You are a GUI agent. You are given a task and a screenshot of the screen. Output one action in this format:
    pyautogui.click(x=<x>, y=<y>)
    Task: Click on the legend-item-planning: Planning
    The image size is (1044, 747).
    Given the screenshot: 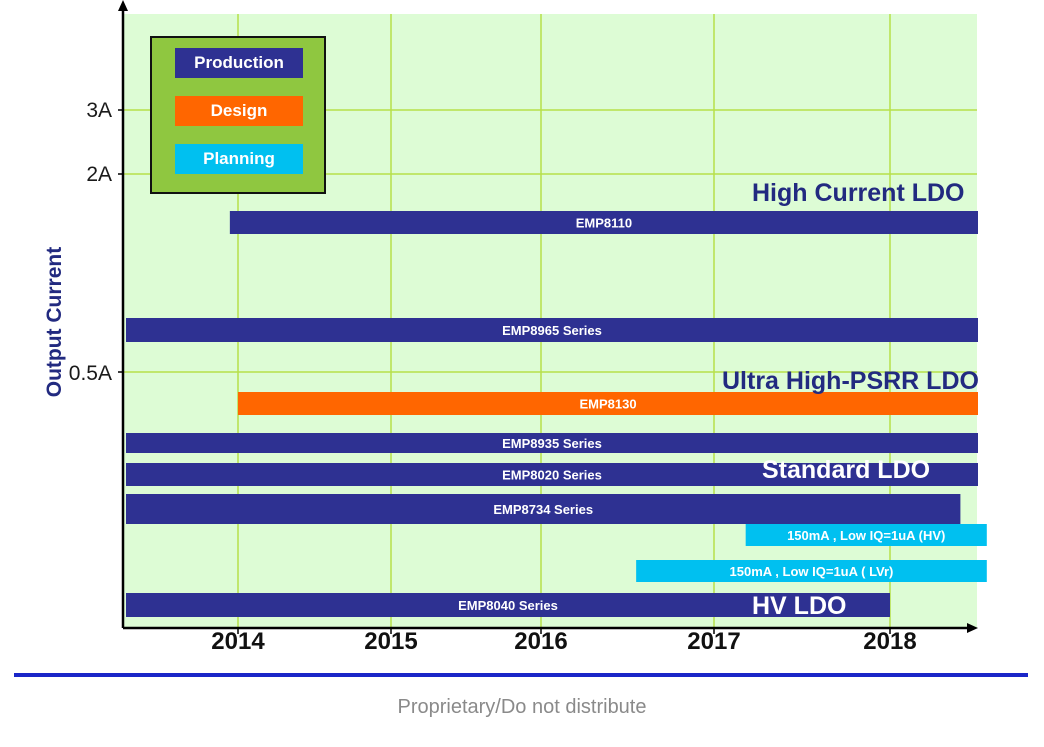 What is the action you would take?
    pyautogui.click(x=239, y=159)
    